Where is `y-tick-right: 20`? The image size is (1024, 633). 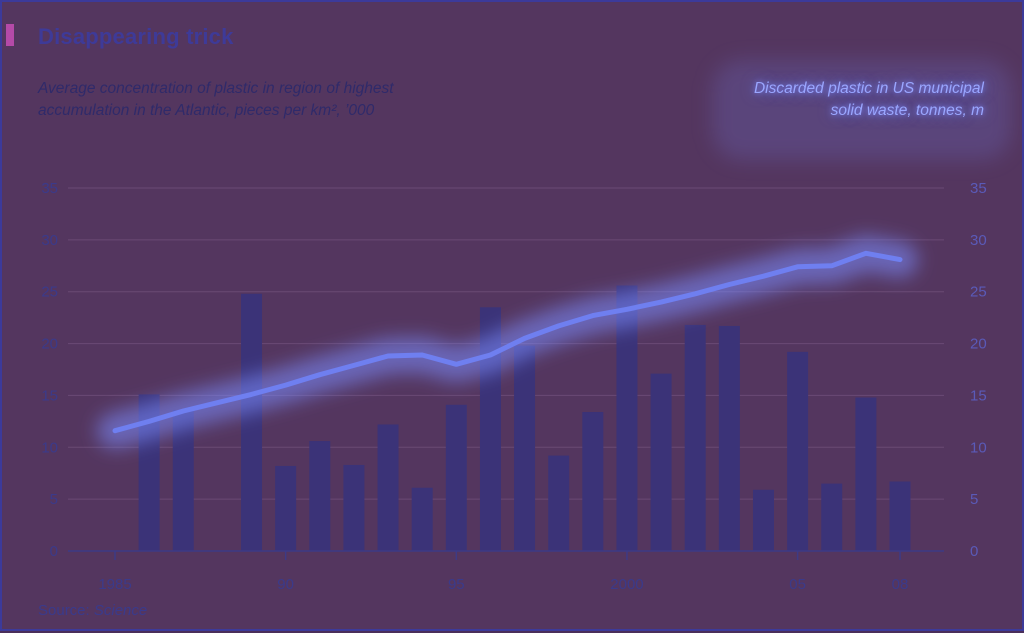 y-tick-right: 20 is located at coordinates (978, 344).